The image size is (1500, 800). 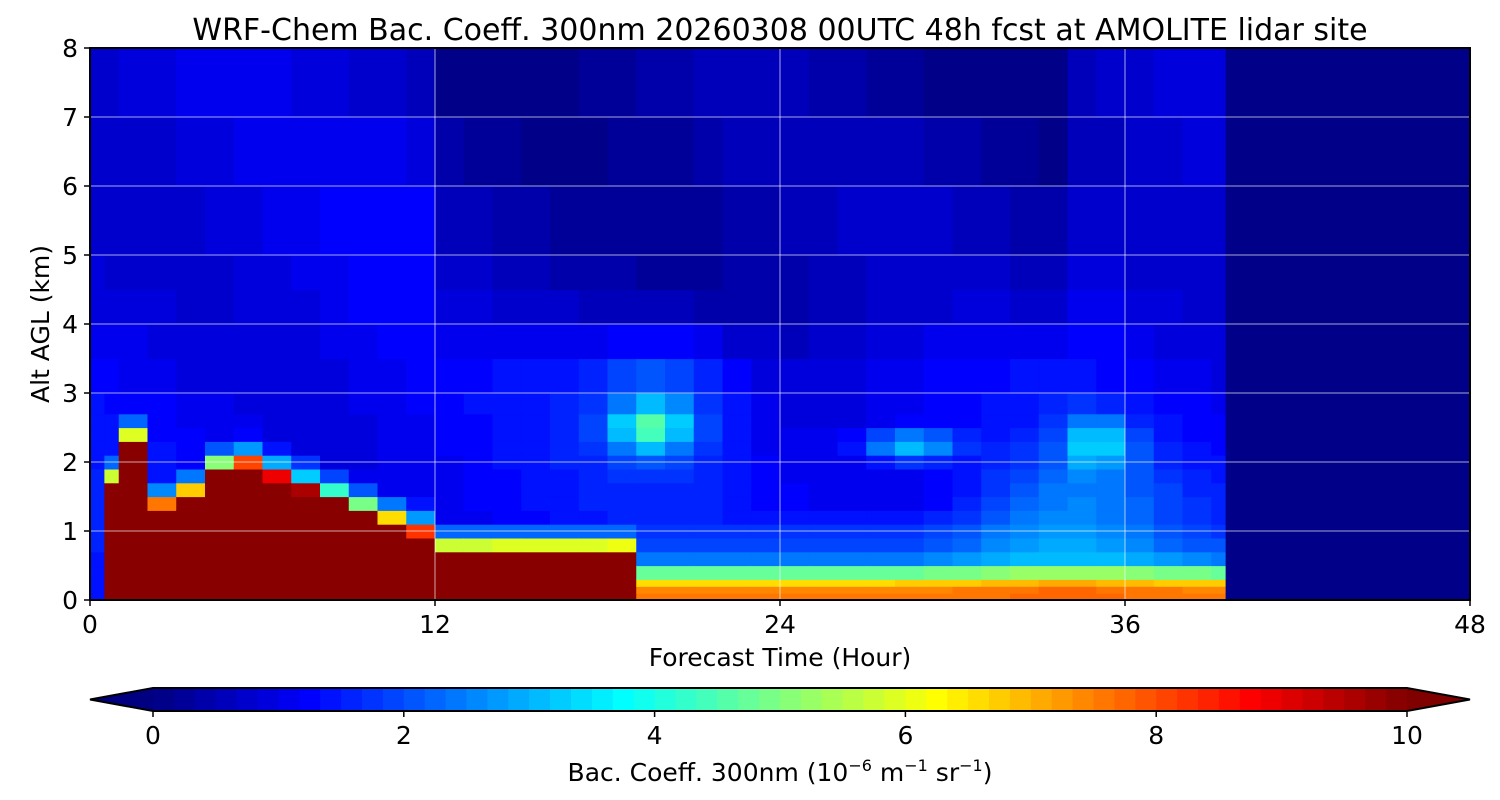 I want to click on colorbar-label-exp1: −6, so click(x=860, y=765).